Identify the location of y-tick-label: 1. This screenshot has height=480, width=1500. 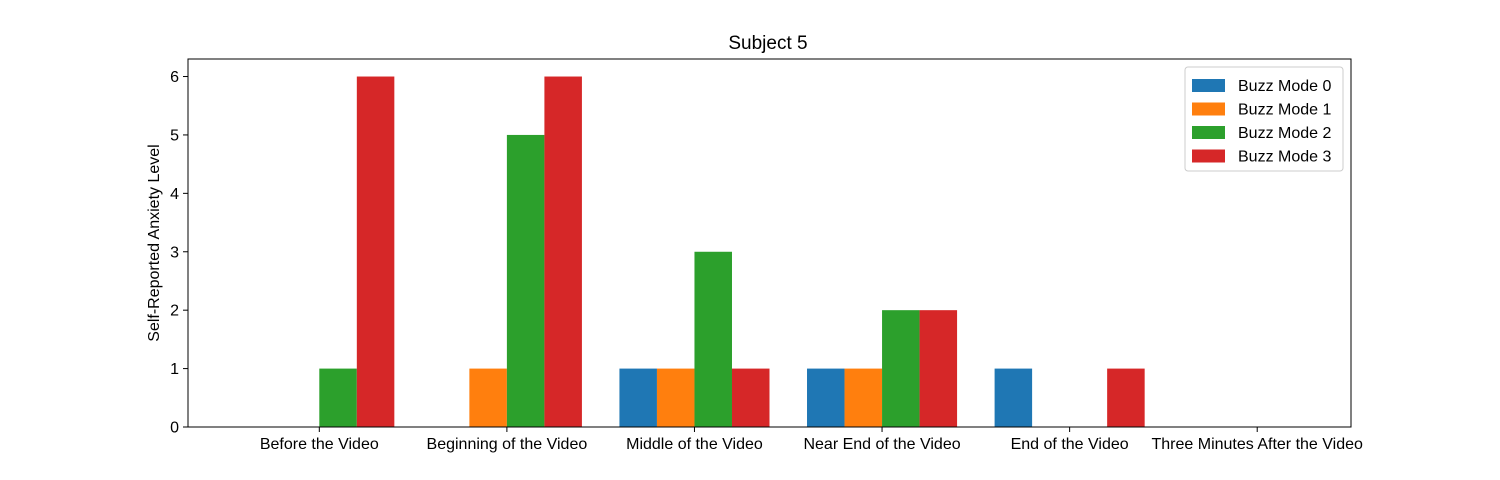
(174, 369).